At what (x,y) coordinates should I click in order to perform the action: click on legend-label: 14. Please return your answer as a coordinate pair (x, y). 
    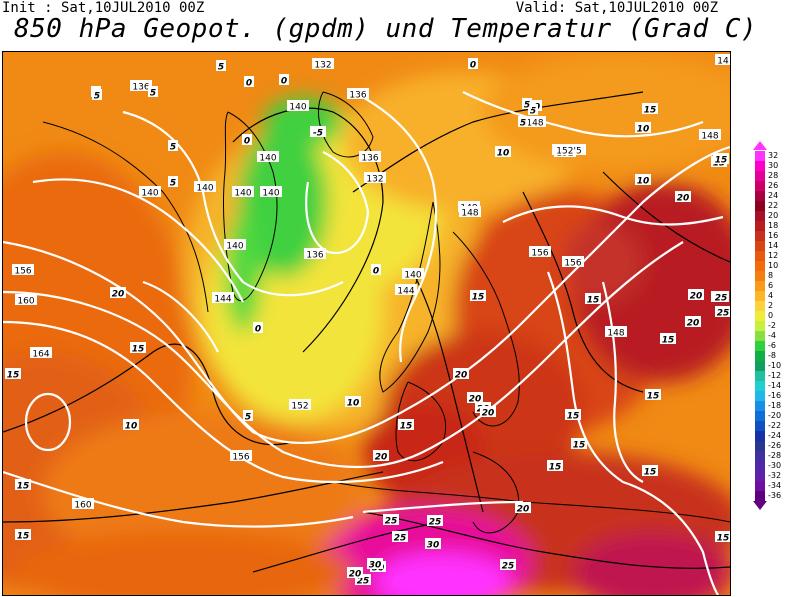
    Looking at the image, I should click on (773, 245).